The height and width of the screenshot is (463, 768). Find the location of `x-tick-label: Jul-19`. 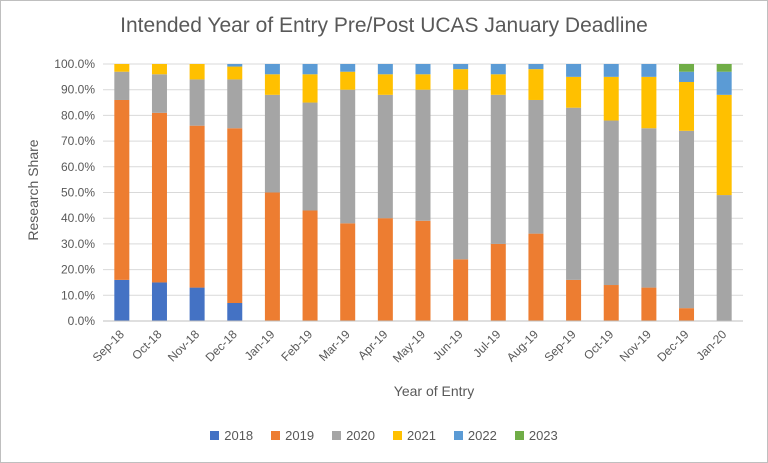

x-tick-label: Jul-19 is located at coordinates (486, 343).